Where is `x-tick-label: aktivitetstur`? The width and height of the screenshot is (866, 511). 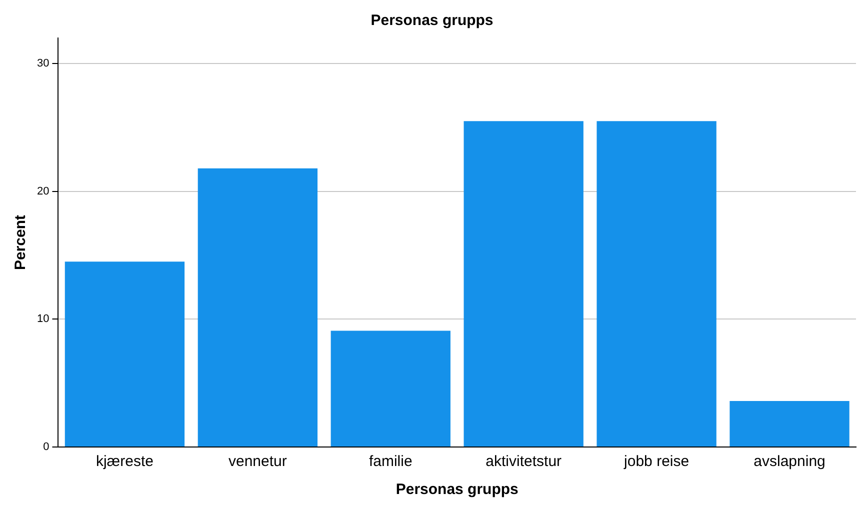
x-tick-label: aktivitetstur is located at coordinates (524, 461).